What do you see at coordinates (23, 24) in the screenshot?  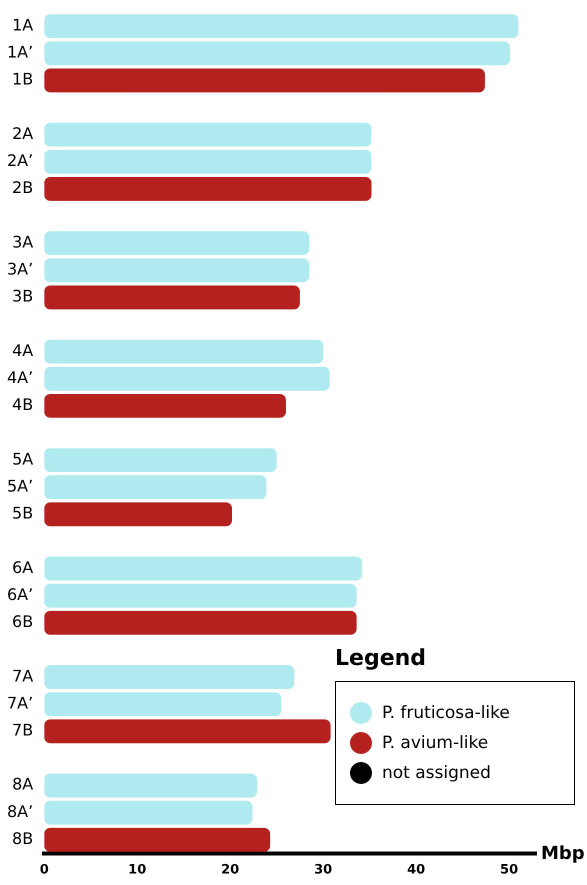 I see `y-tick-label: 1A` at bounding box center [23, 24].